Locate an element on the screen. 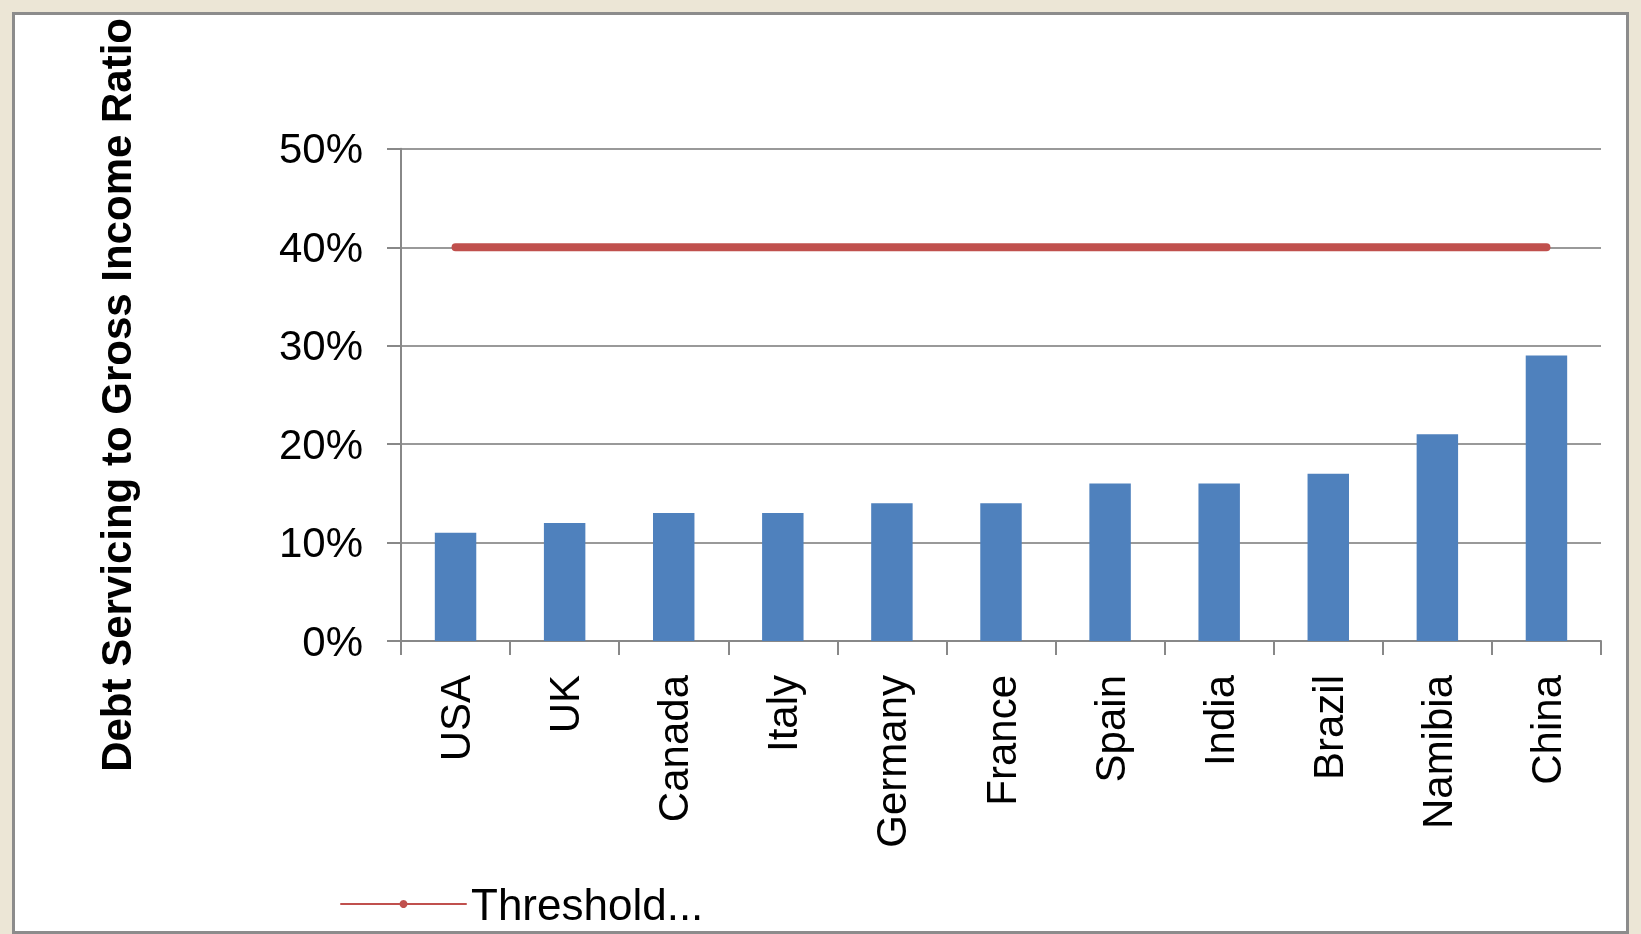 The width and height of the screenshot is (1641, 934). y-tick-label: 0% is located at coordinates (332, 641).